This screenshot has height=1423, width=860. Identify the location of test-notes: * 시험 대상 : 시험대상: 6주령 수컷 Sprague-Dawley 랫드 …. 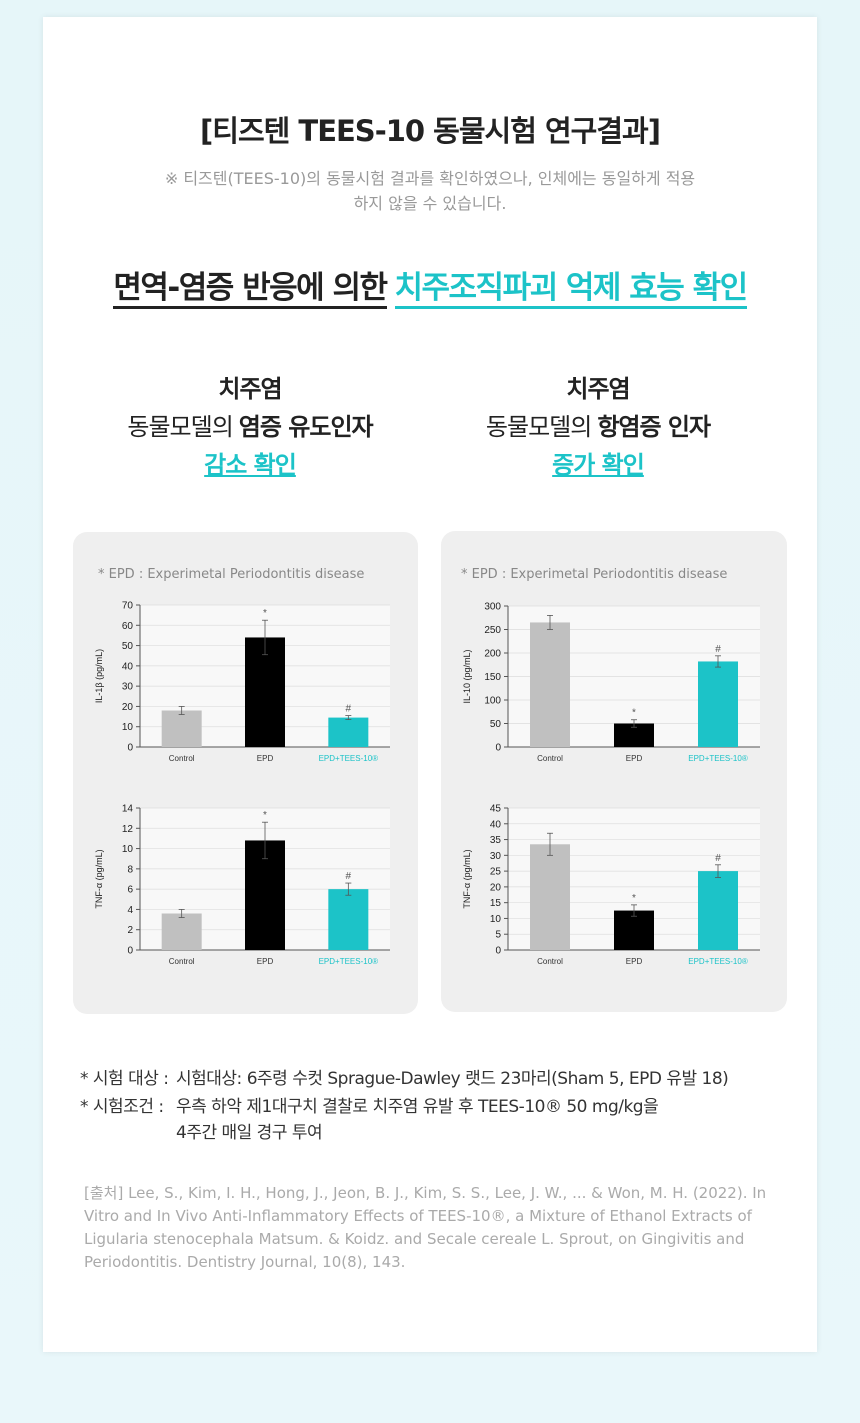
(404, 1106).